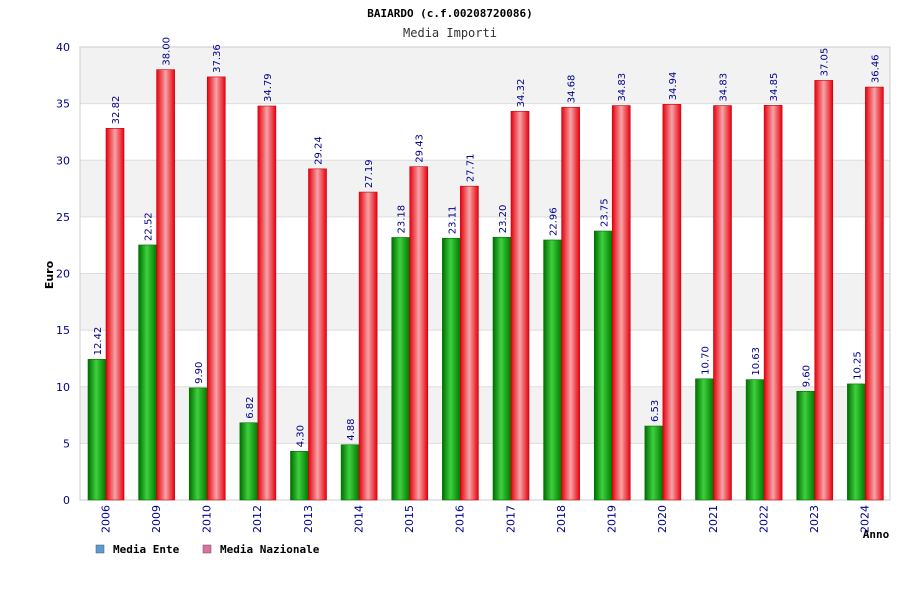 The image size is (900, 600). Describe the element at coordinates (66, 443) in the screenshot. I see `y-tick-label: 5` at that location.